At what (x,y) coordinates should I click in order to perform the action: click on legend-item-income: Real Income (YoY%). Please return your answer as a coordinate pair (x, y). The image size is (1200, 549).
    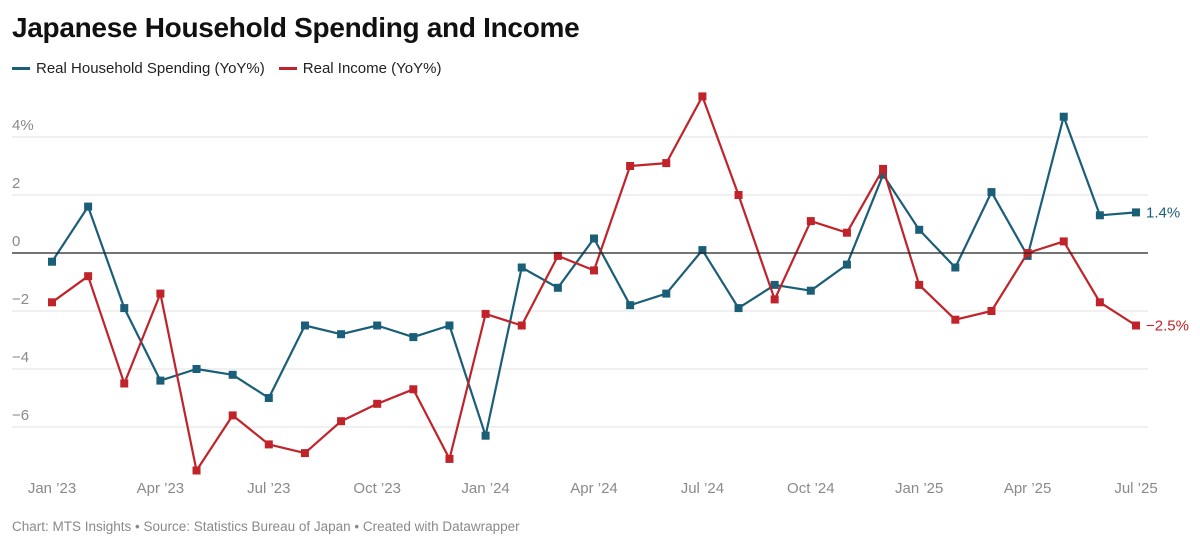
    Looking at the image, I should click on (360, 68).